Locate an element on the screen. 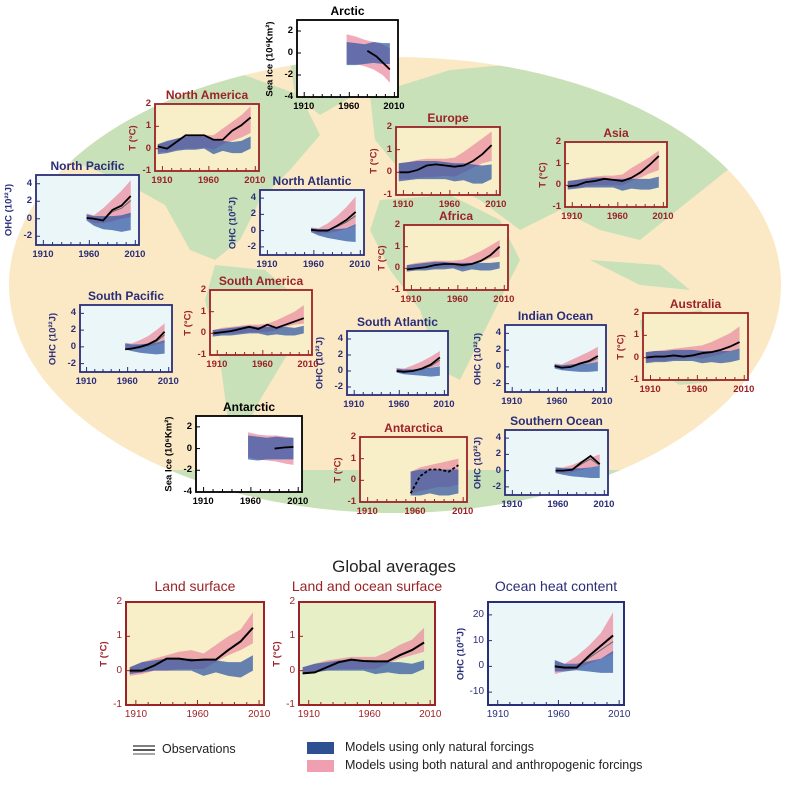  antarctic-title: Antarctic is located at coordinates (249, 407).